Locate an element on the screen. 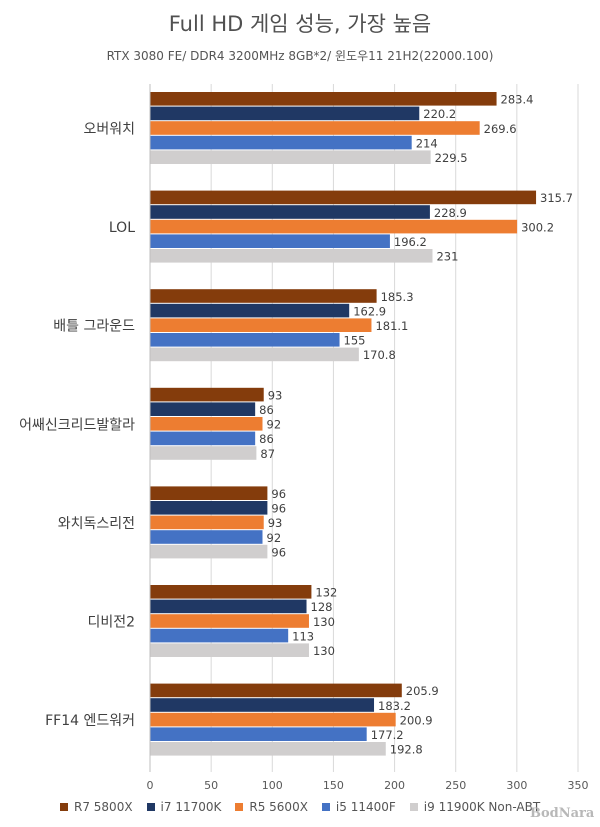 This screenshot has height=827, width=600. data-label: 192.8 is located at coordinates (406, 750).